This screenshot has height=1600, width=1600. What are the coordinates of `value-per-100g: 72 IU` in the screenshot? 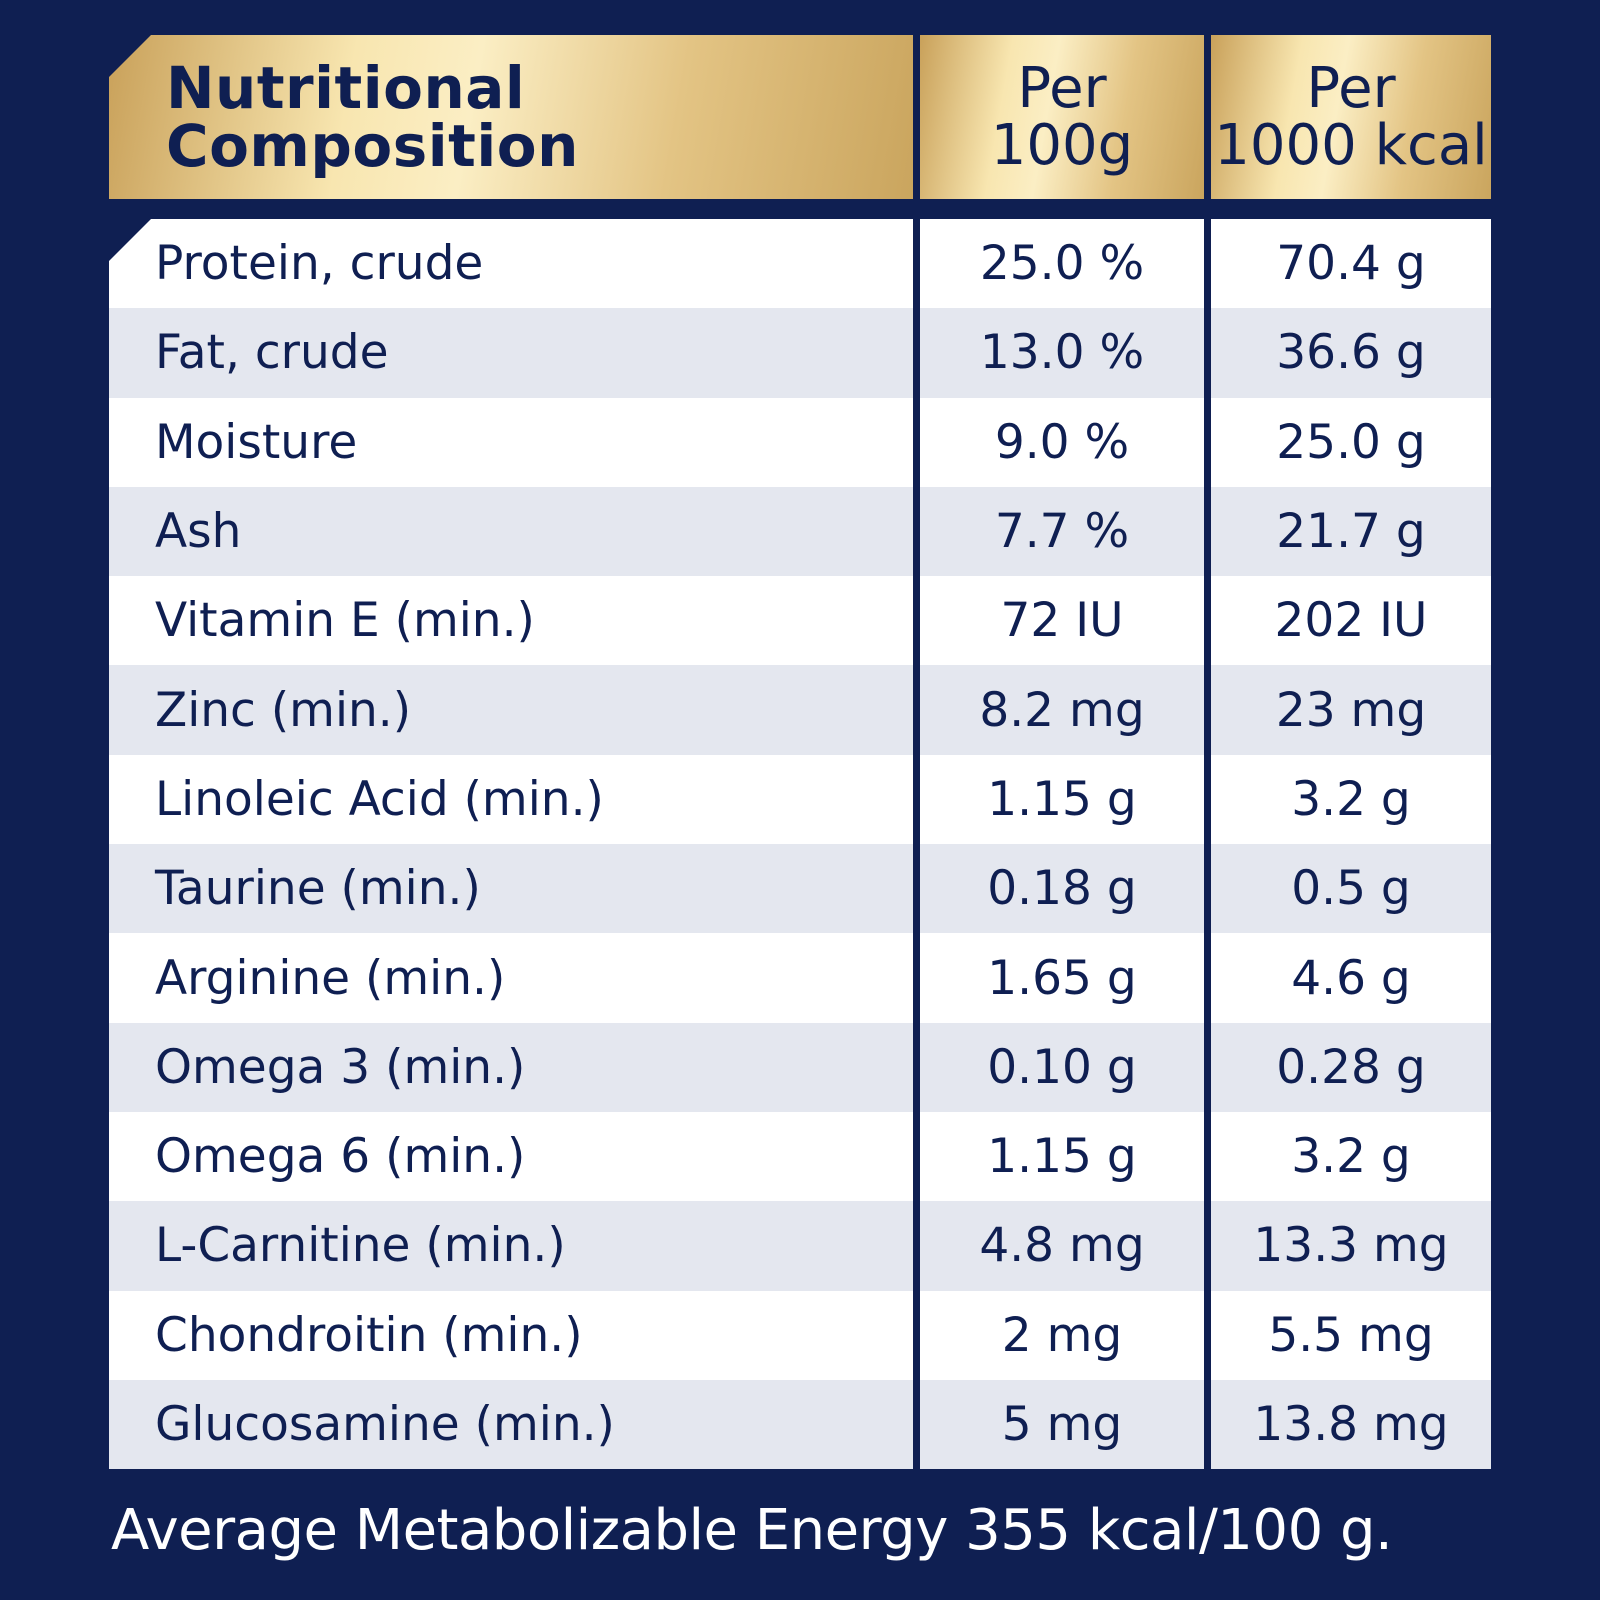 It's located at (1062, 621).